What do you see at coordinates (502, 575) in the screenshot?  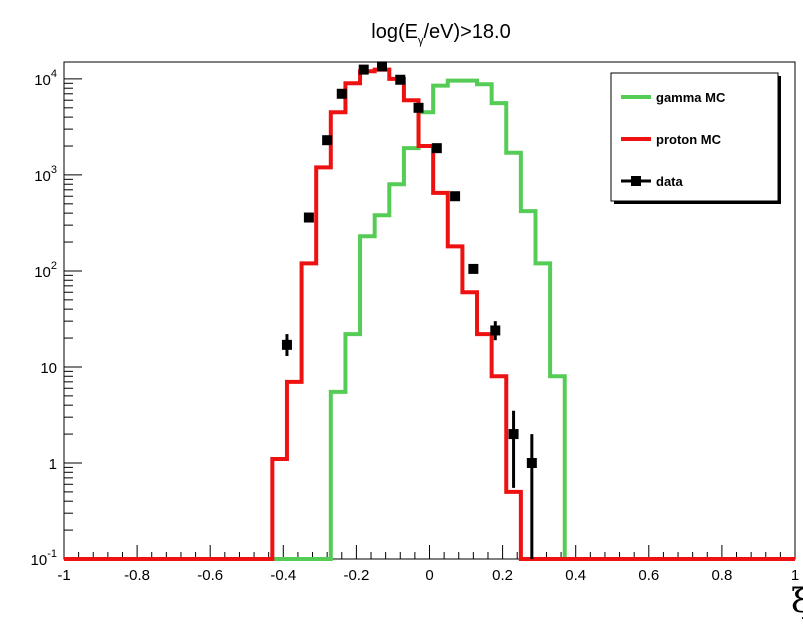 I see `x-tick-label: 0.2` at bounding box center [502, 575].